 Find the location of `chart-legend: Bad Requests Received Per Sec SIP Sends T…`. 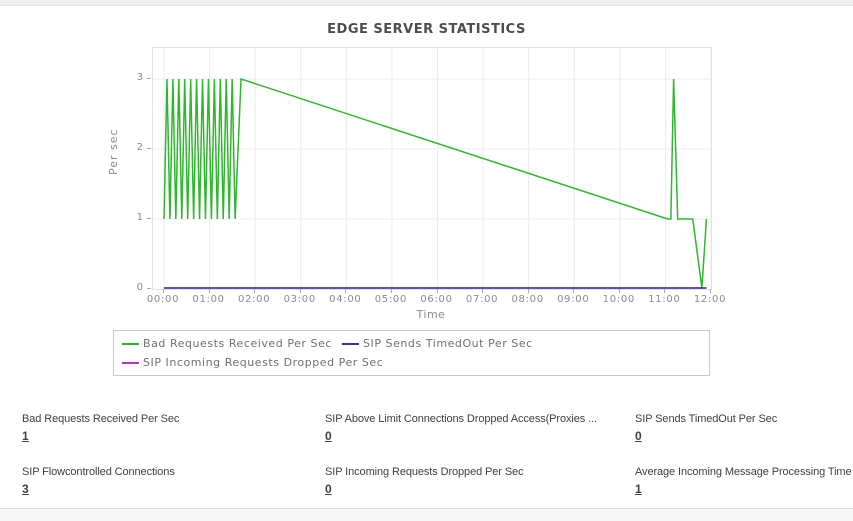

chart-legend: Bad Requests Received Per Sec SIP Sends T… is located at coordinates (411, 353).